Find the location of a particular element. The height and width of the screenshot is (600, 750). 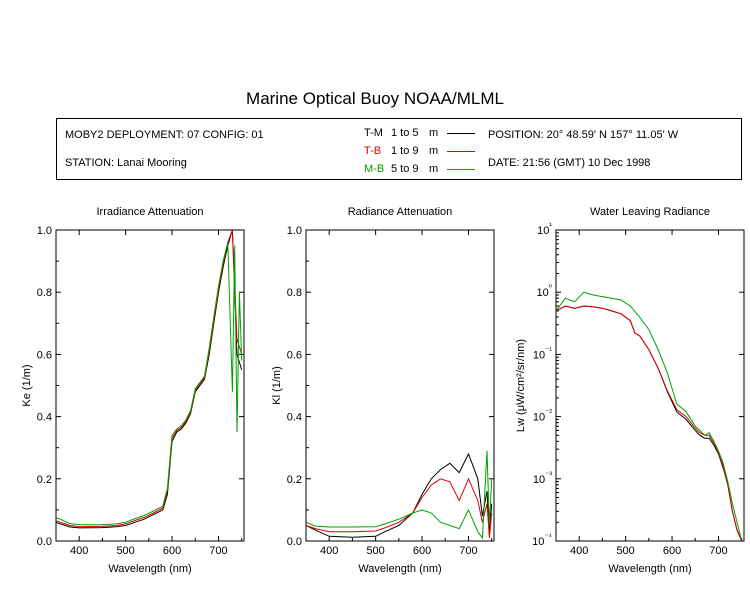

x-tick-label-0-1: 500 is located at coordinates (125, 551).